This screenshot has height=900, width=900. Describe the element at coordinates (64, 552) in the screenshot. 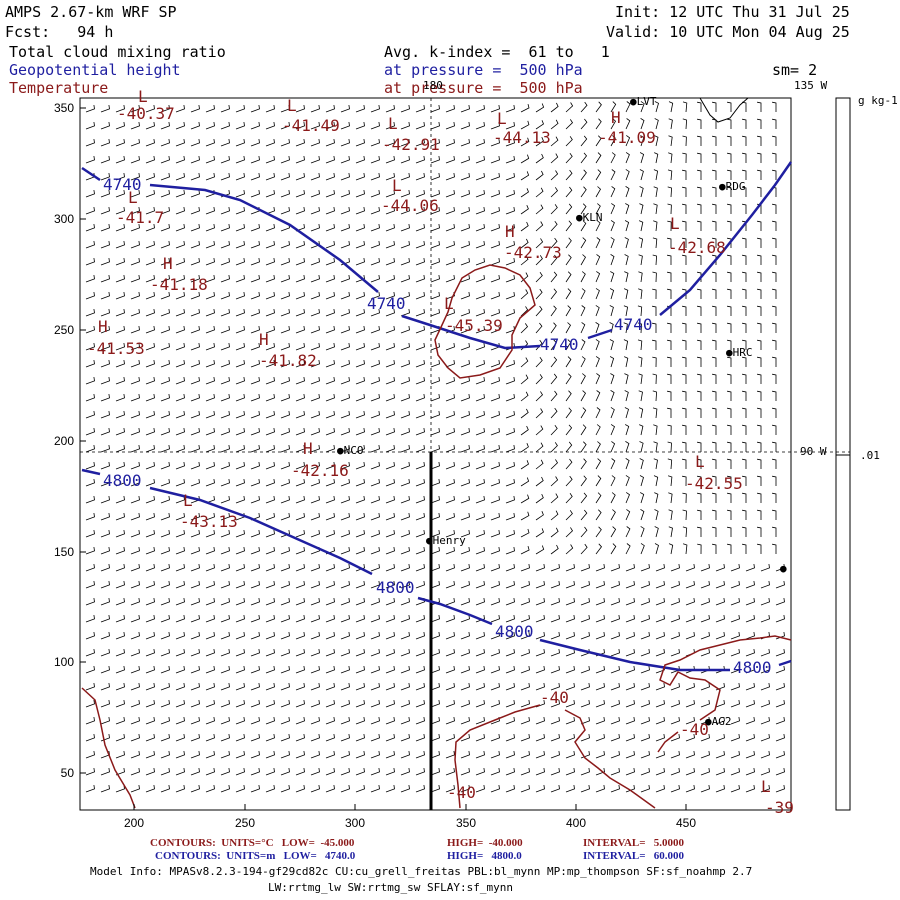

I see `y-tick-label: 150` at that location.